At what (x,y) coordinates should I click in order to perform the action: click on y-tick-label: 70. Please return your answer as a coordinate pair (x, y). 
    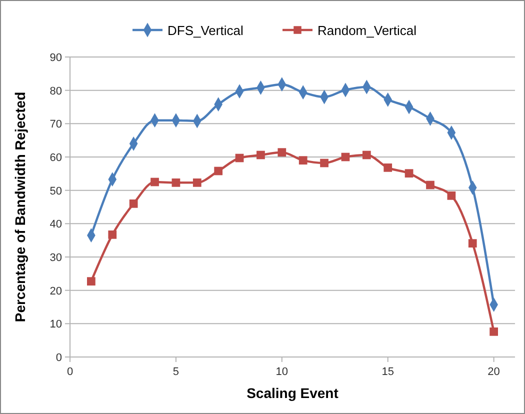
    Looking at the image, I should click on (56, 124).